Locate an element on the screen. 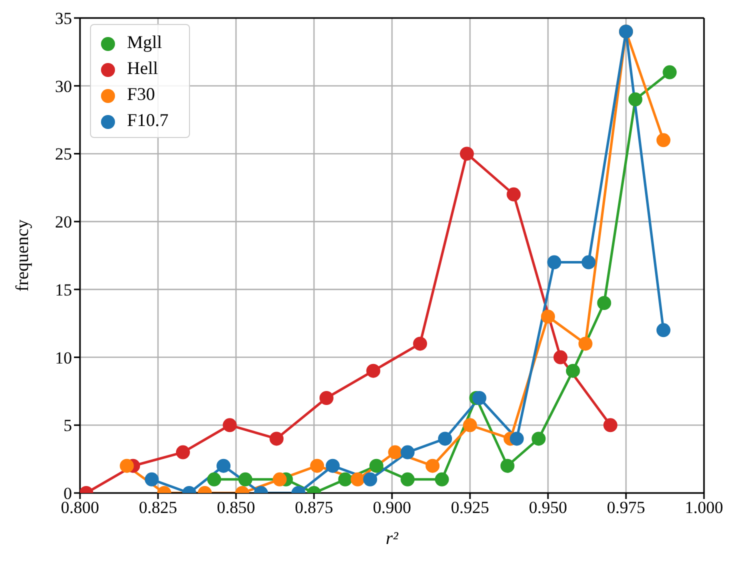 The image size is (729, 564). y-tick-label: 5 is located at coordinates (68, 426).